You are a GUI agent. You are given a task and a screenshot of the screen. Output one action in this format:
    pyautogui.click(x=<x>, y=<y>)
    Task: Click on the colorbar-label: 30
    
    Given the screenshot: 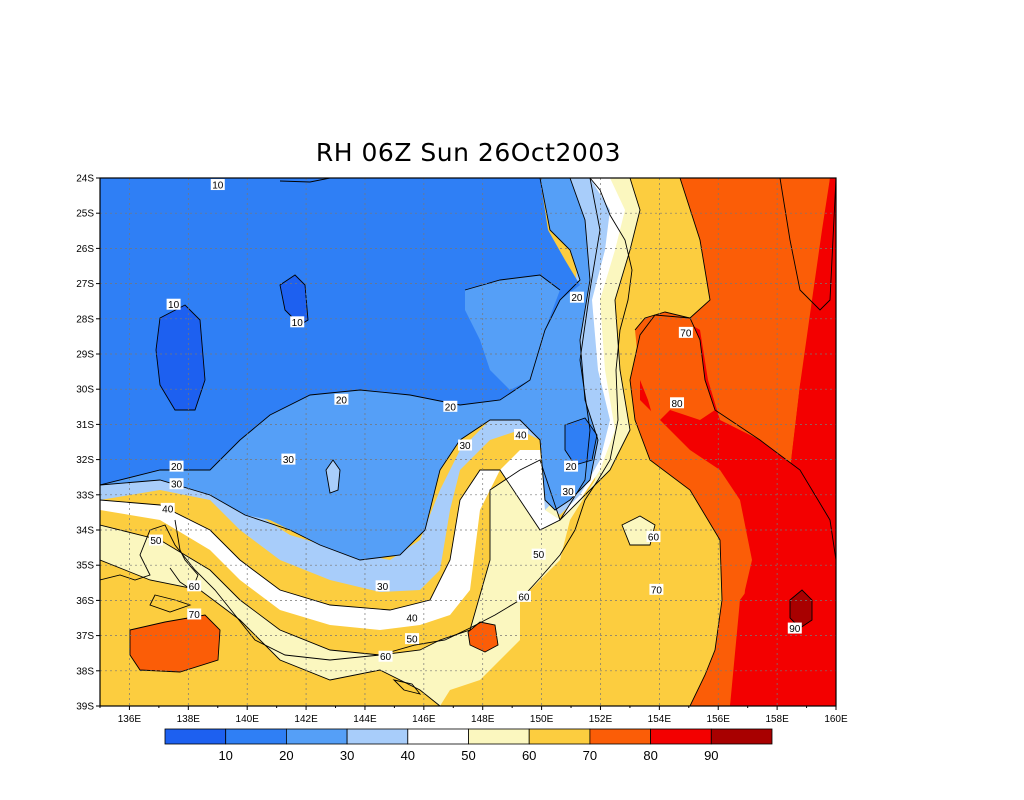 What is the action you would take?
    pyautogui.click(x=347, y=755)
    